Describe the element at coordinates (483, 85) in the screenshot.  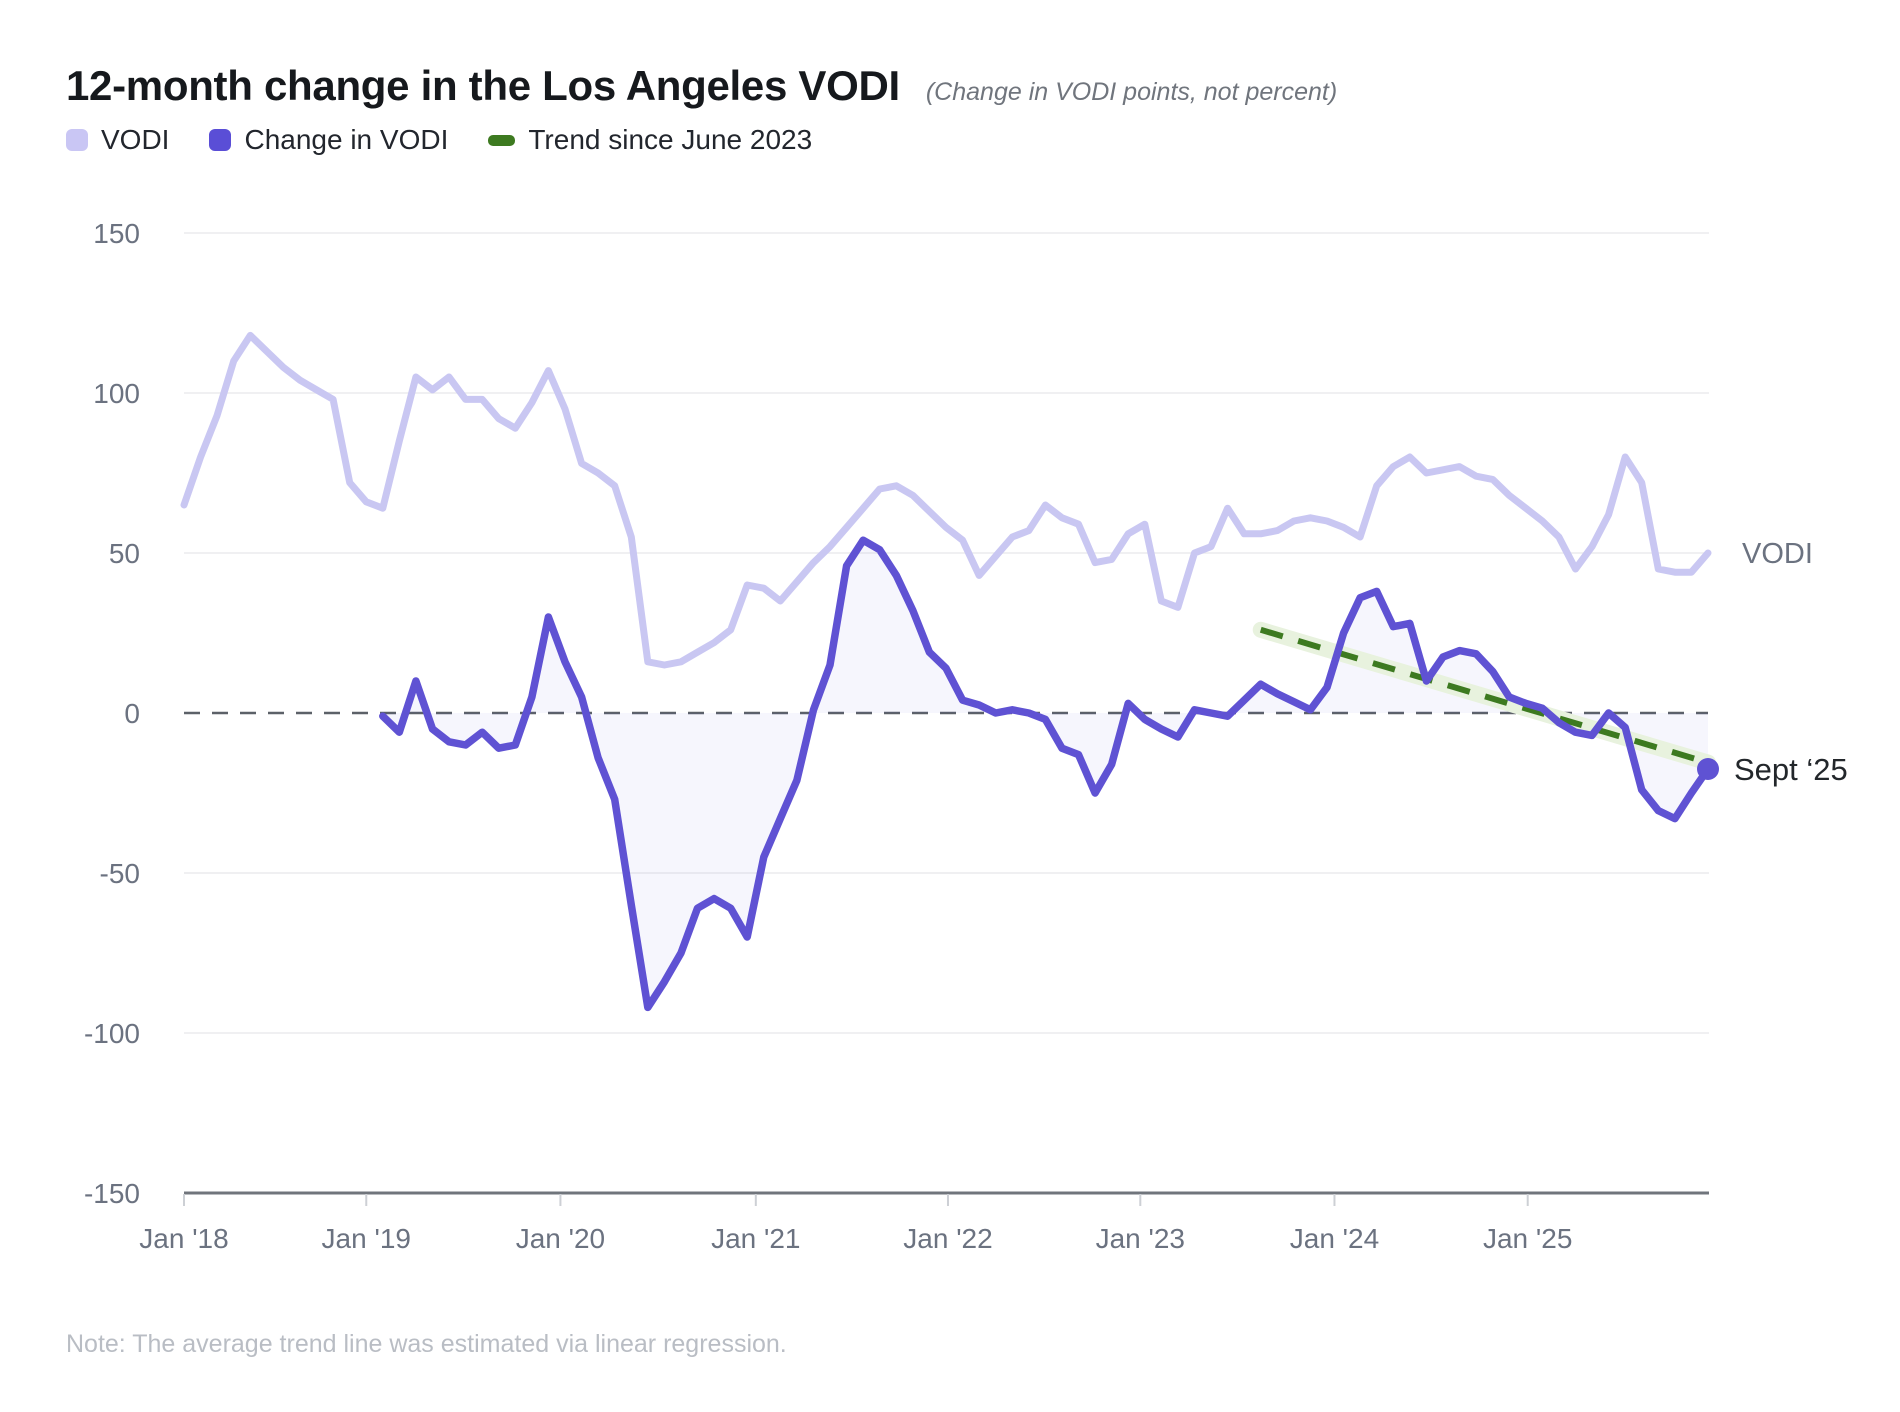
I see `page-title: 12-month change in the Los Angeles VODI` at that location.